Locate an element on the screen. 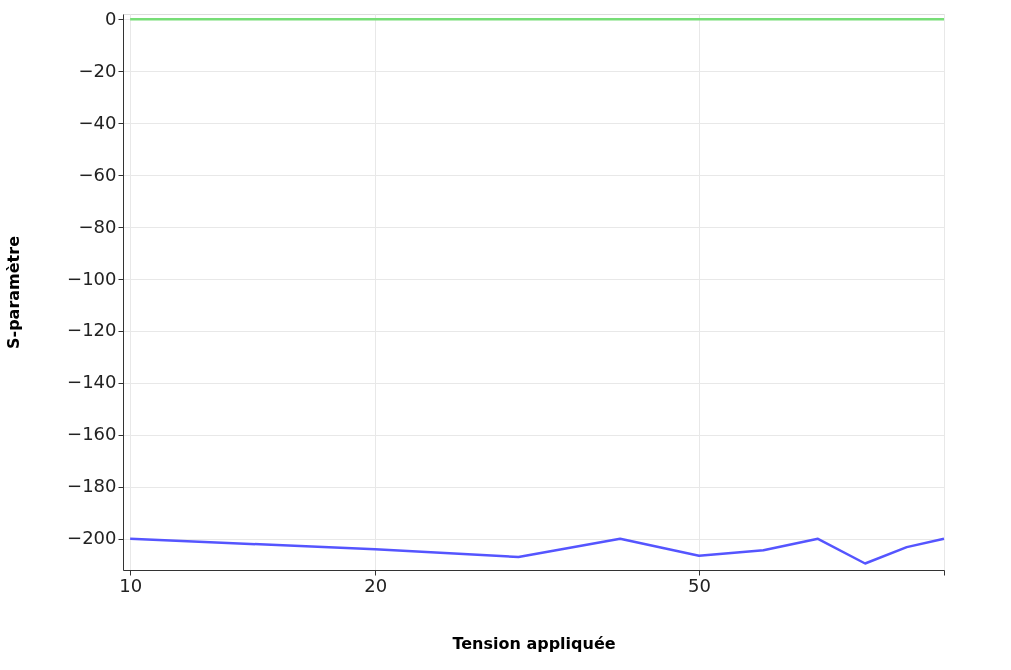  y-tick-label: −100 is located at coordinates (92, 278).